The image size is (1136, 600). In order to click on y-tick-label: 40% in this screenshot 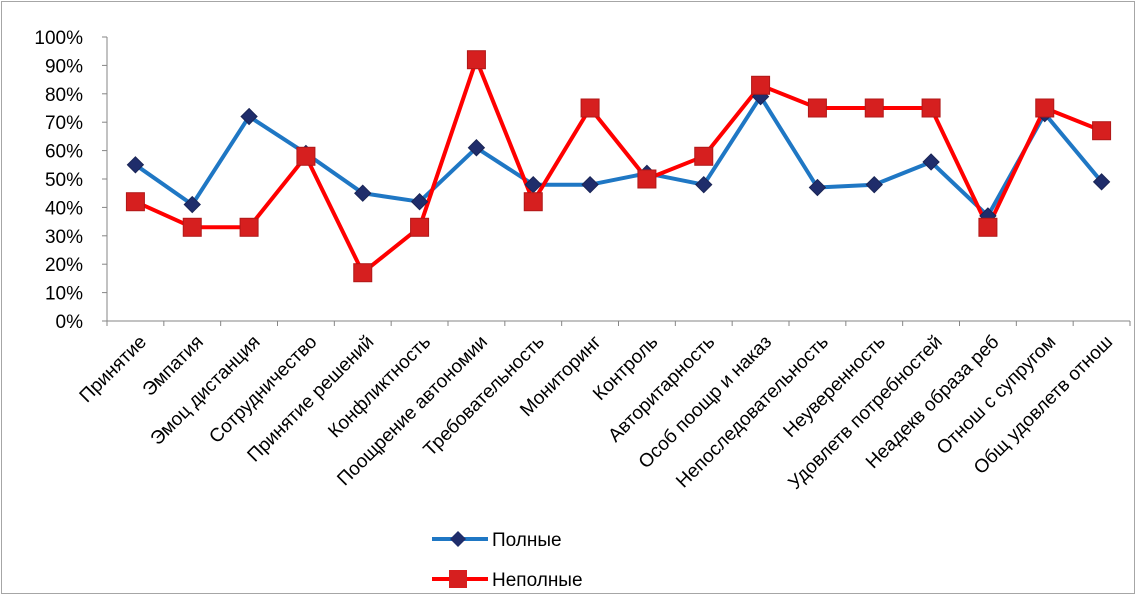, I will do `click(64, 208)`.